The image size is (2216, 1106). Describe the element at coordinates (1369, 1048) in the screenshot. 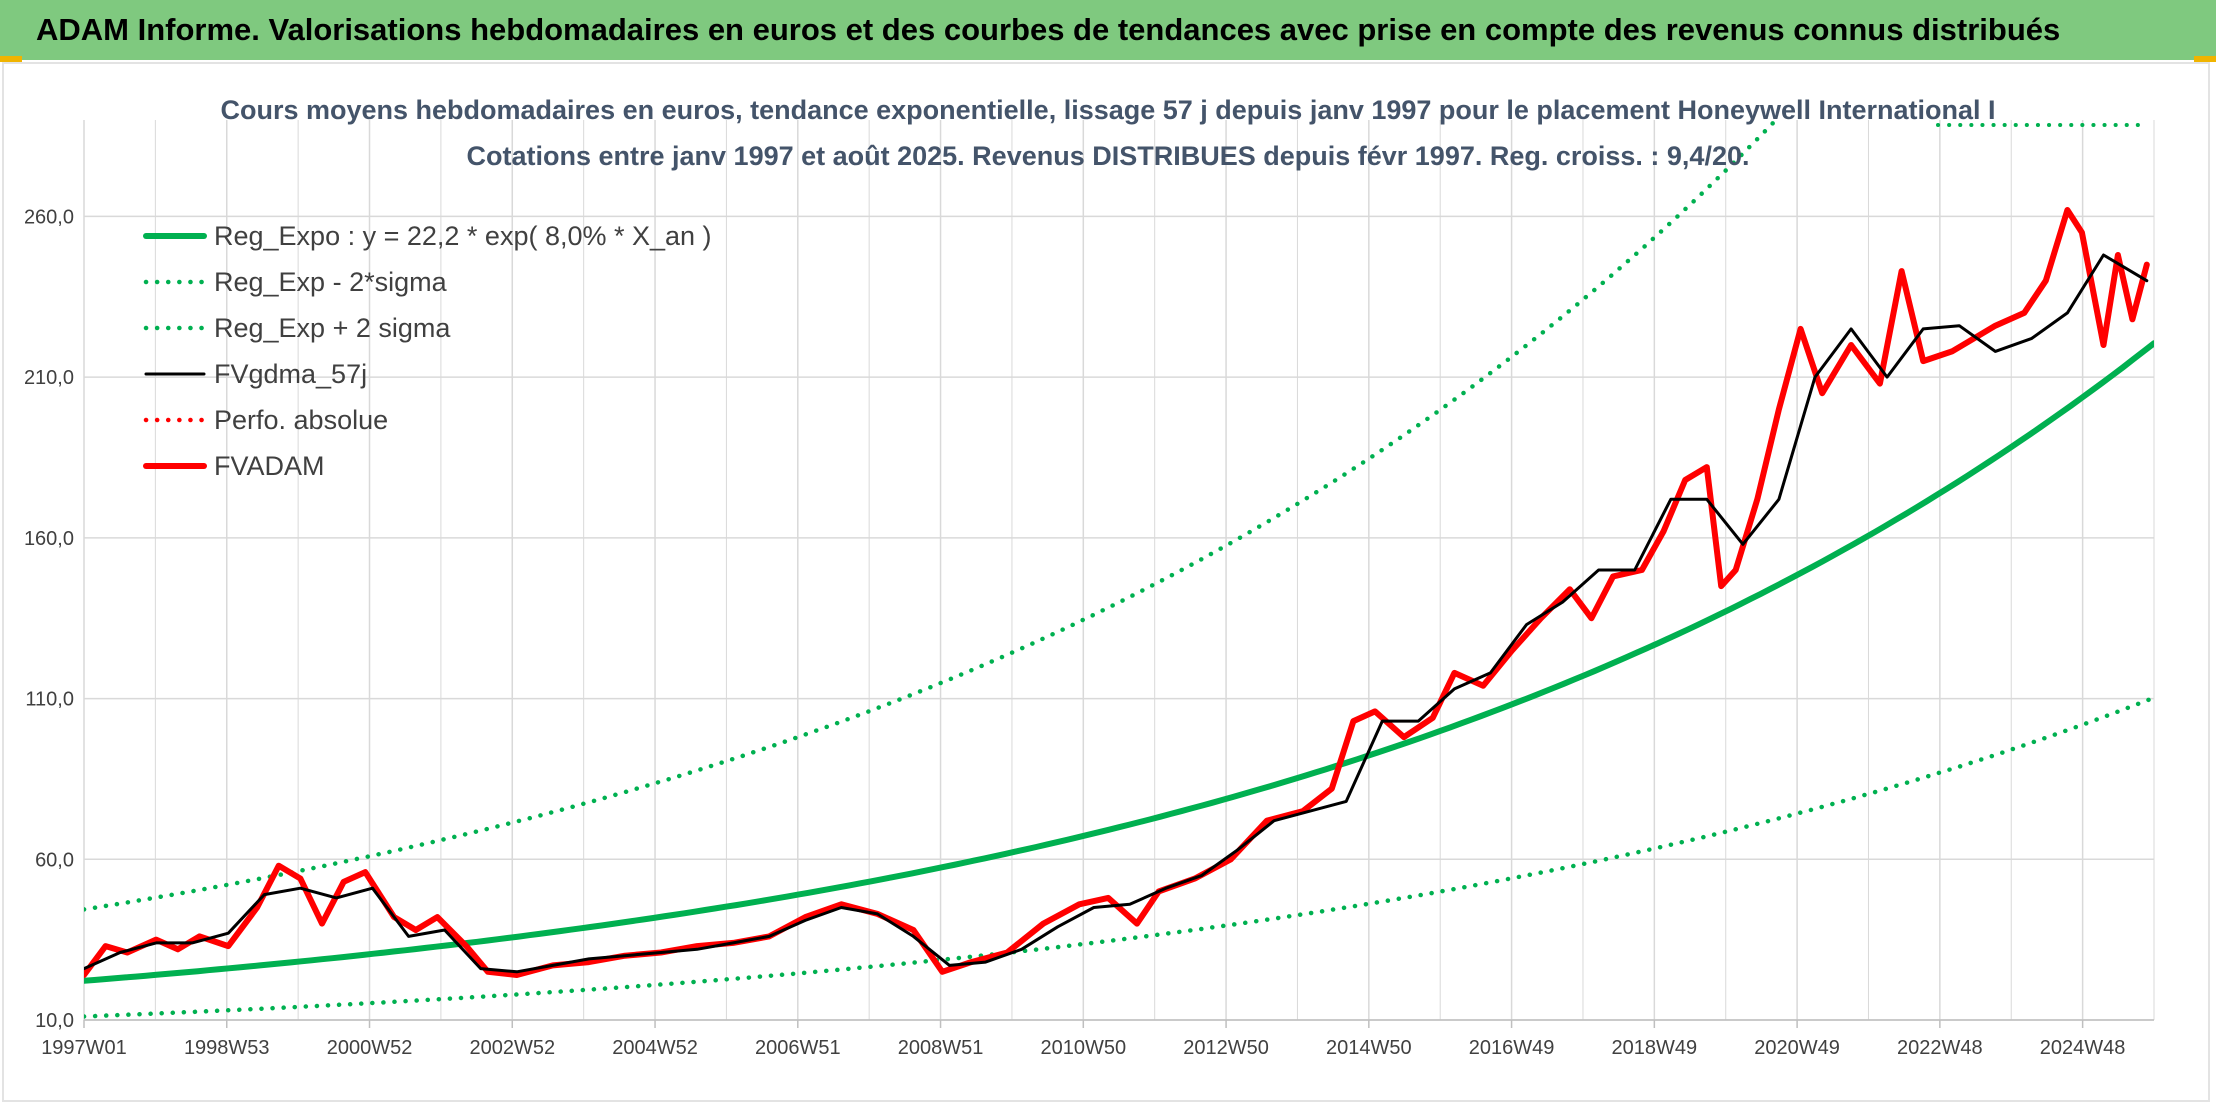

I see `x-tick-label: 2014W50` at that location.